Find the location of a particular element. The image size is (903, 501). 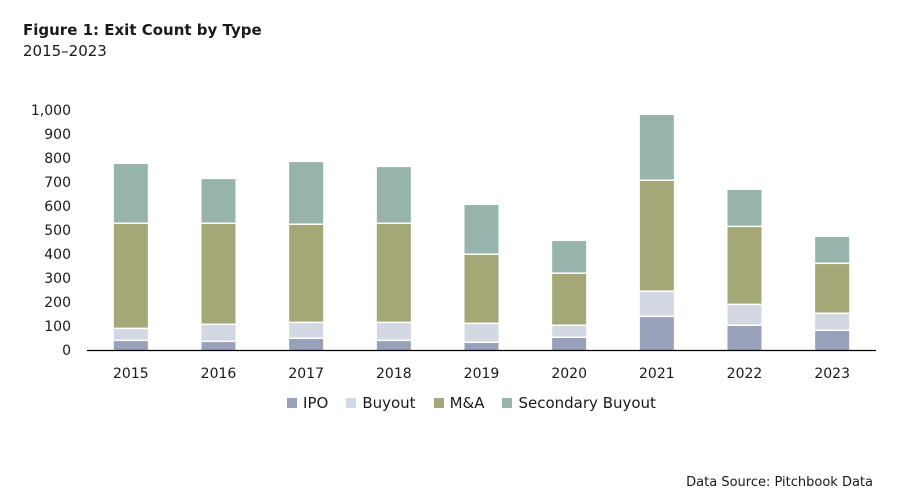

legend: IPO Buyout M&A Secondary Buyout is located at coordinates (451, 403).